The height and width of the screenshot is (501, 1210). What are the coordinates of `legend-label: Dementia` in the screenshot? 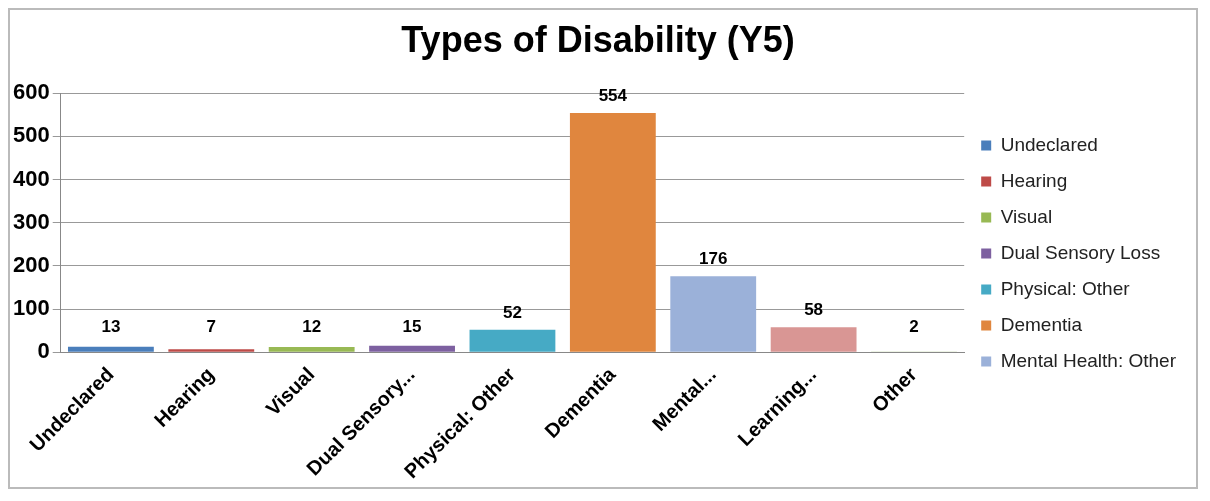 It's located at (1041, 324).